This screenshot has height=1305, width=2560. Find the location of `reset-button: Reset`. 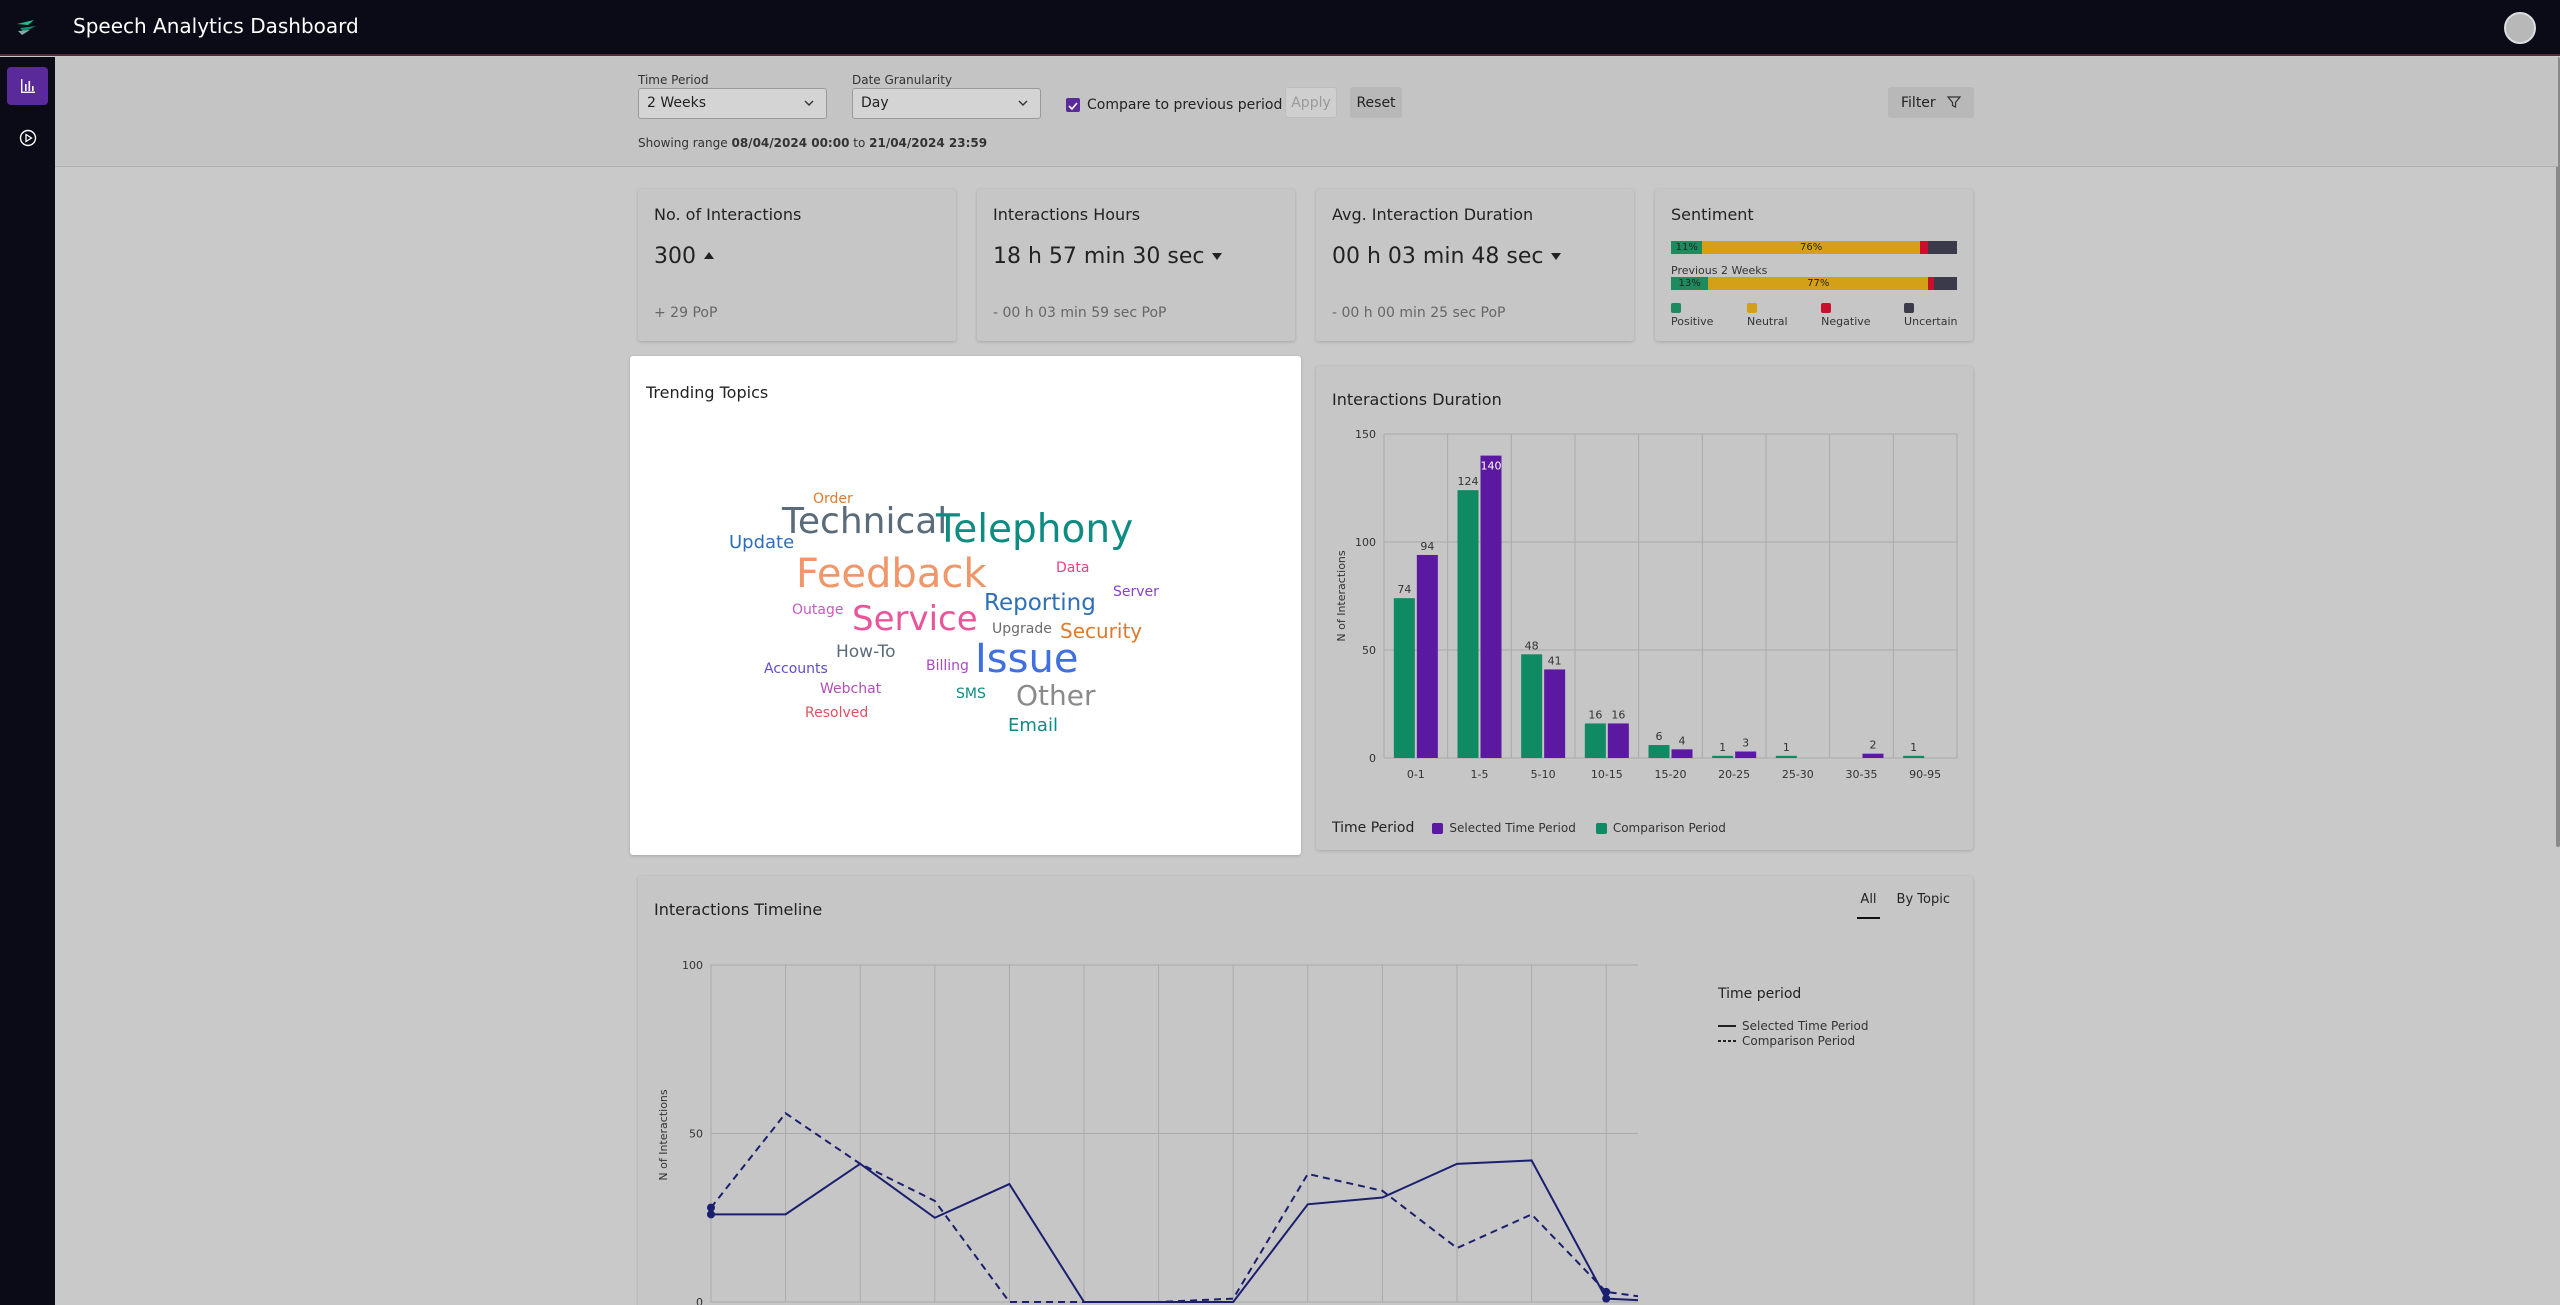

reset-button: Reset is located at coordinates (1376, 102).